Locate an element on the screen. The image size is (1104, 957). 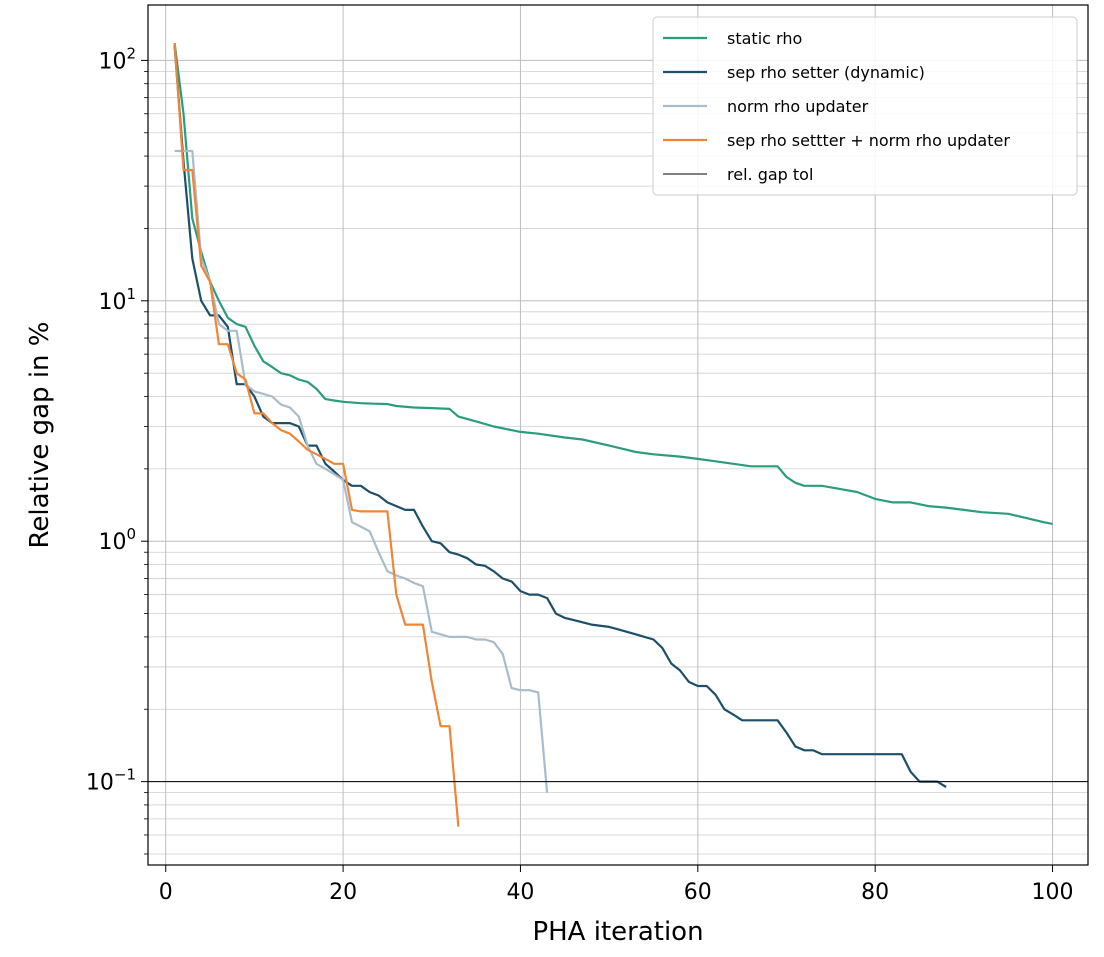
legend-label: sep rho settter + norm rho updater is located at coordinates (868, 140).